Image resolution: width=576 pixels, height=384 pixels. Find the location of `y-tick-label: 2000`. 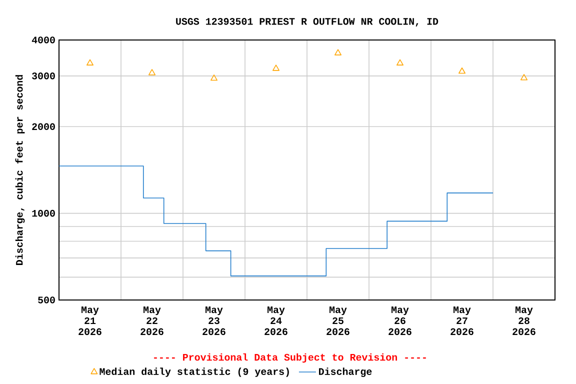

y-tick-label: 2000 is located at coordinates (43, 126).